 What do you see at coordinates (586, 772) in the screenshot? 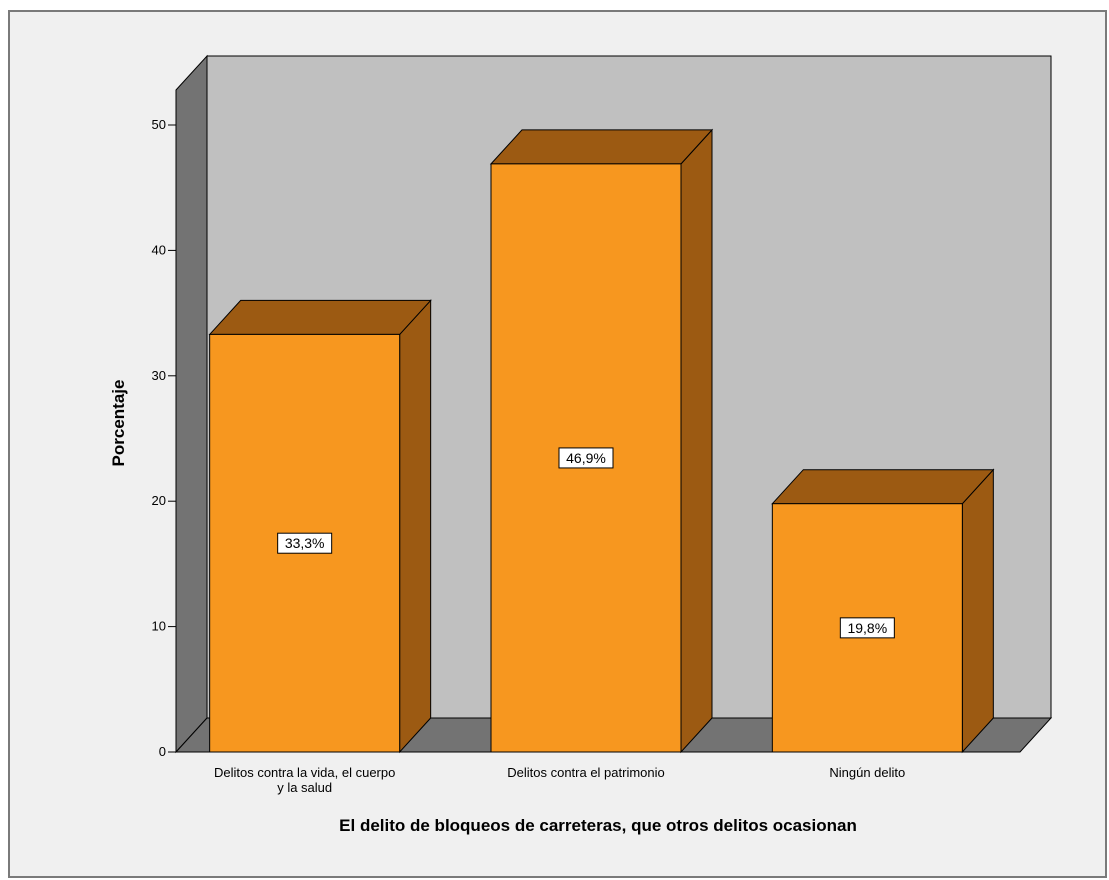
I see `category-label: Delitos contra el patrimonio` at bounding box center [586, 772].